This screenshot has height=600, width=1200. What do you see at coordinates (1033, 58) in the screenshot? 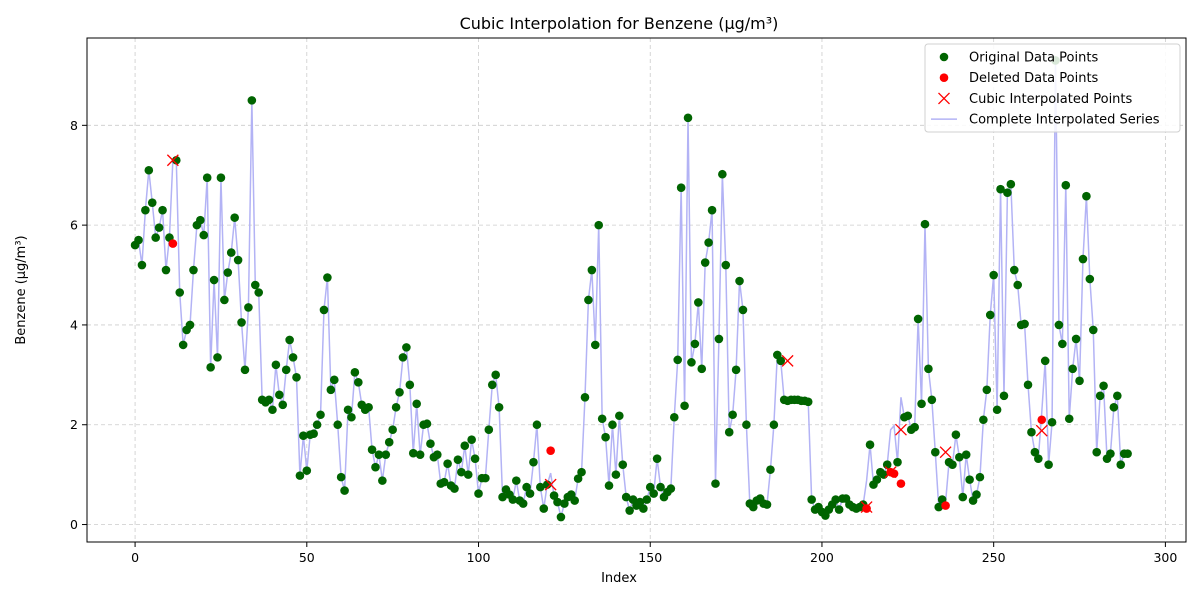
I see `legend-label: Original Data Points` at bounding box center [1033, 58].